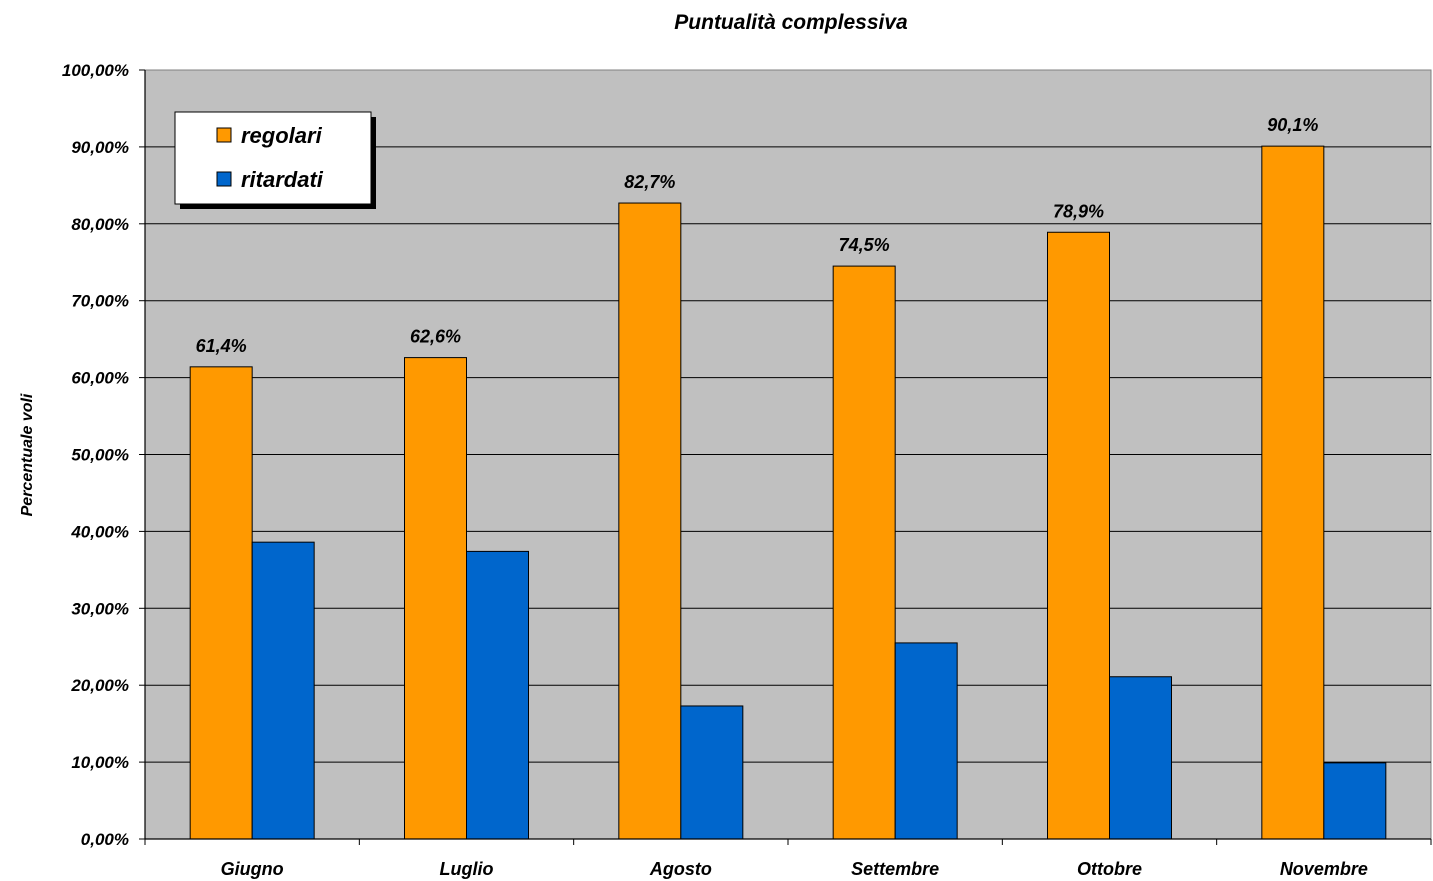 The image size is (1433, 881). What do you see at coordinates (926, 741) in the screenshot?
I see `bar-ritardati-settembre` at bounding box center [926, 741].